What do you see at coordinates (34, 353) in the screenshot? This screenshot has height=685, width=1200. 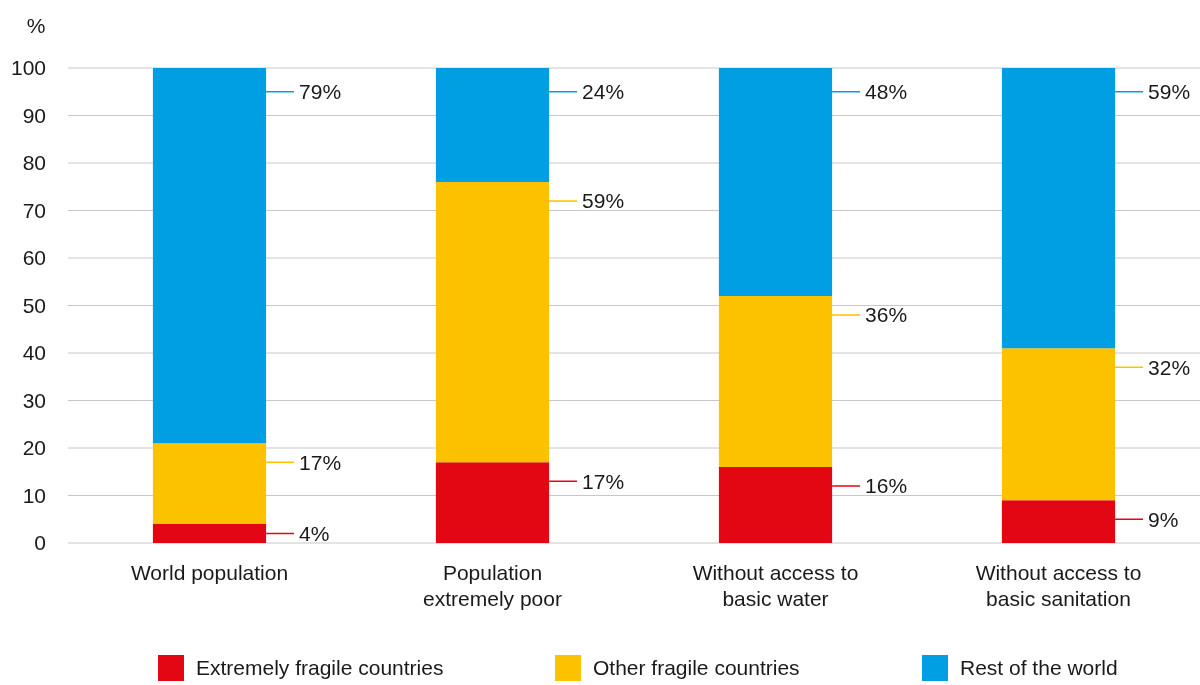 I see `y-tick-label: 40` at bounding box center [34, 353].